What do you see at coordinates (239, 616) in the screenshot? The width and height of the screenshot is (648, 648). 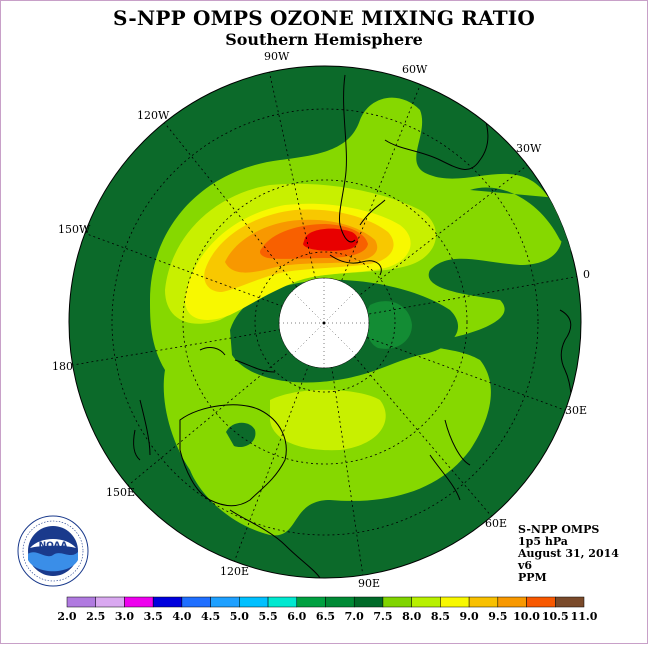 I see `legend-tick-label: 5.0` at bounding box center [239, 616].